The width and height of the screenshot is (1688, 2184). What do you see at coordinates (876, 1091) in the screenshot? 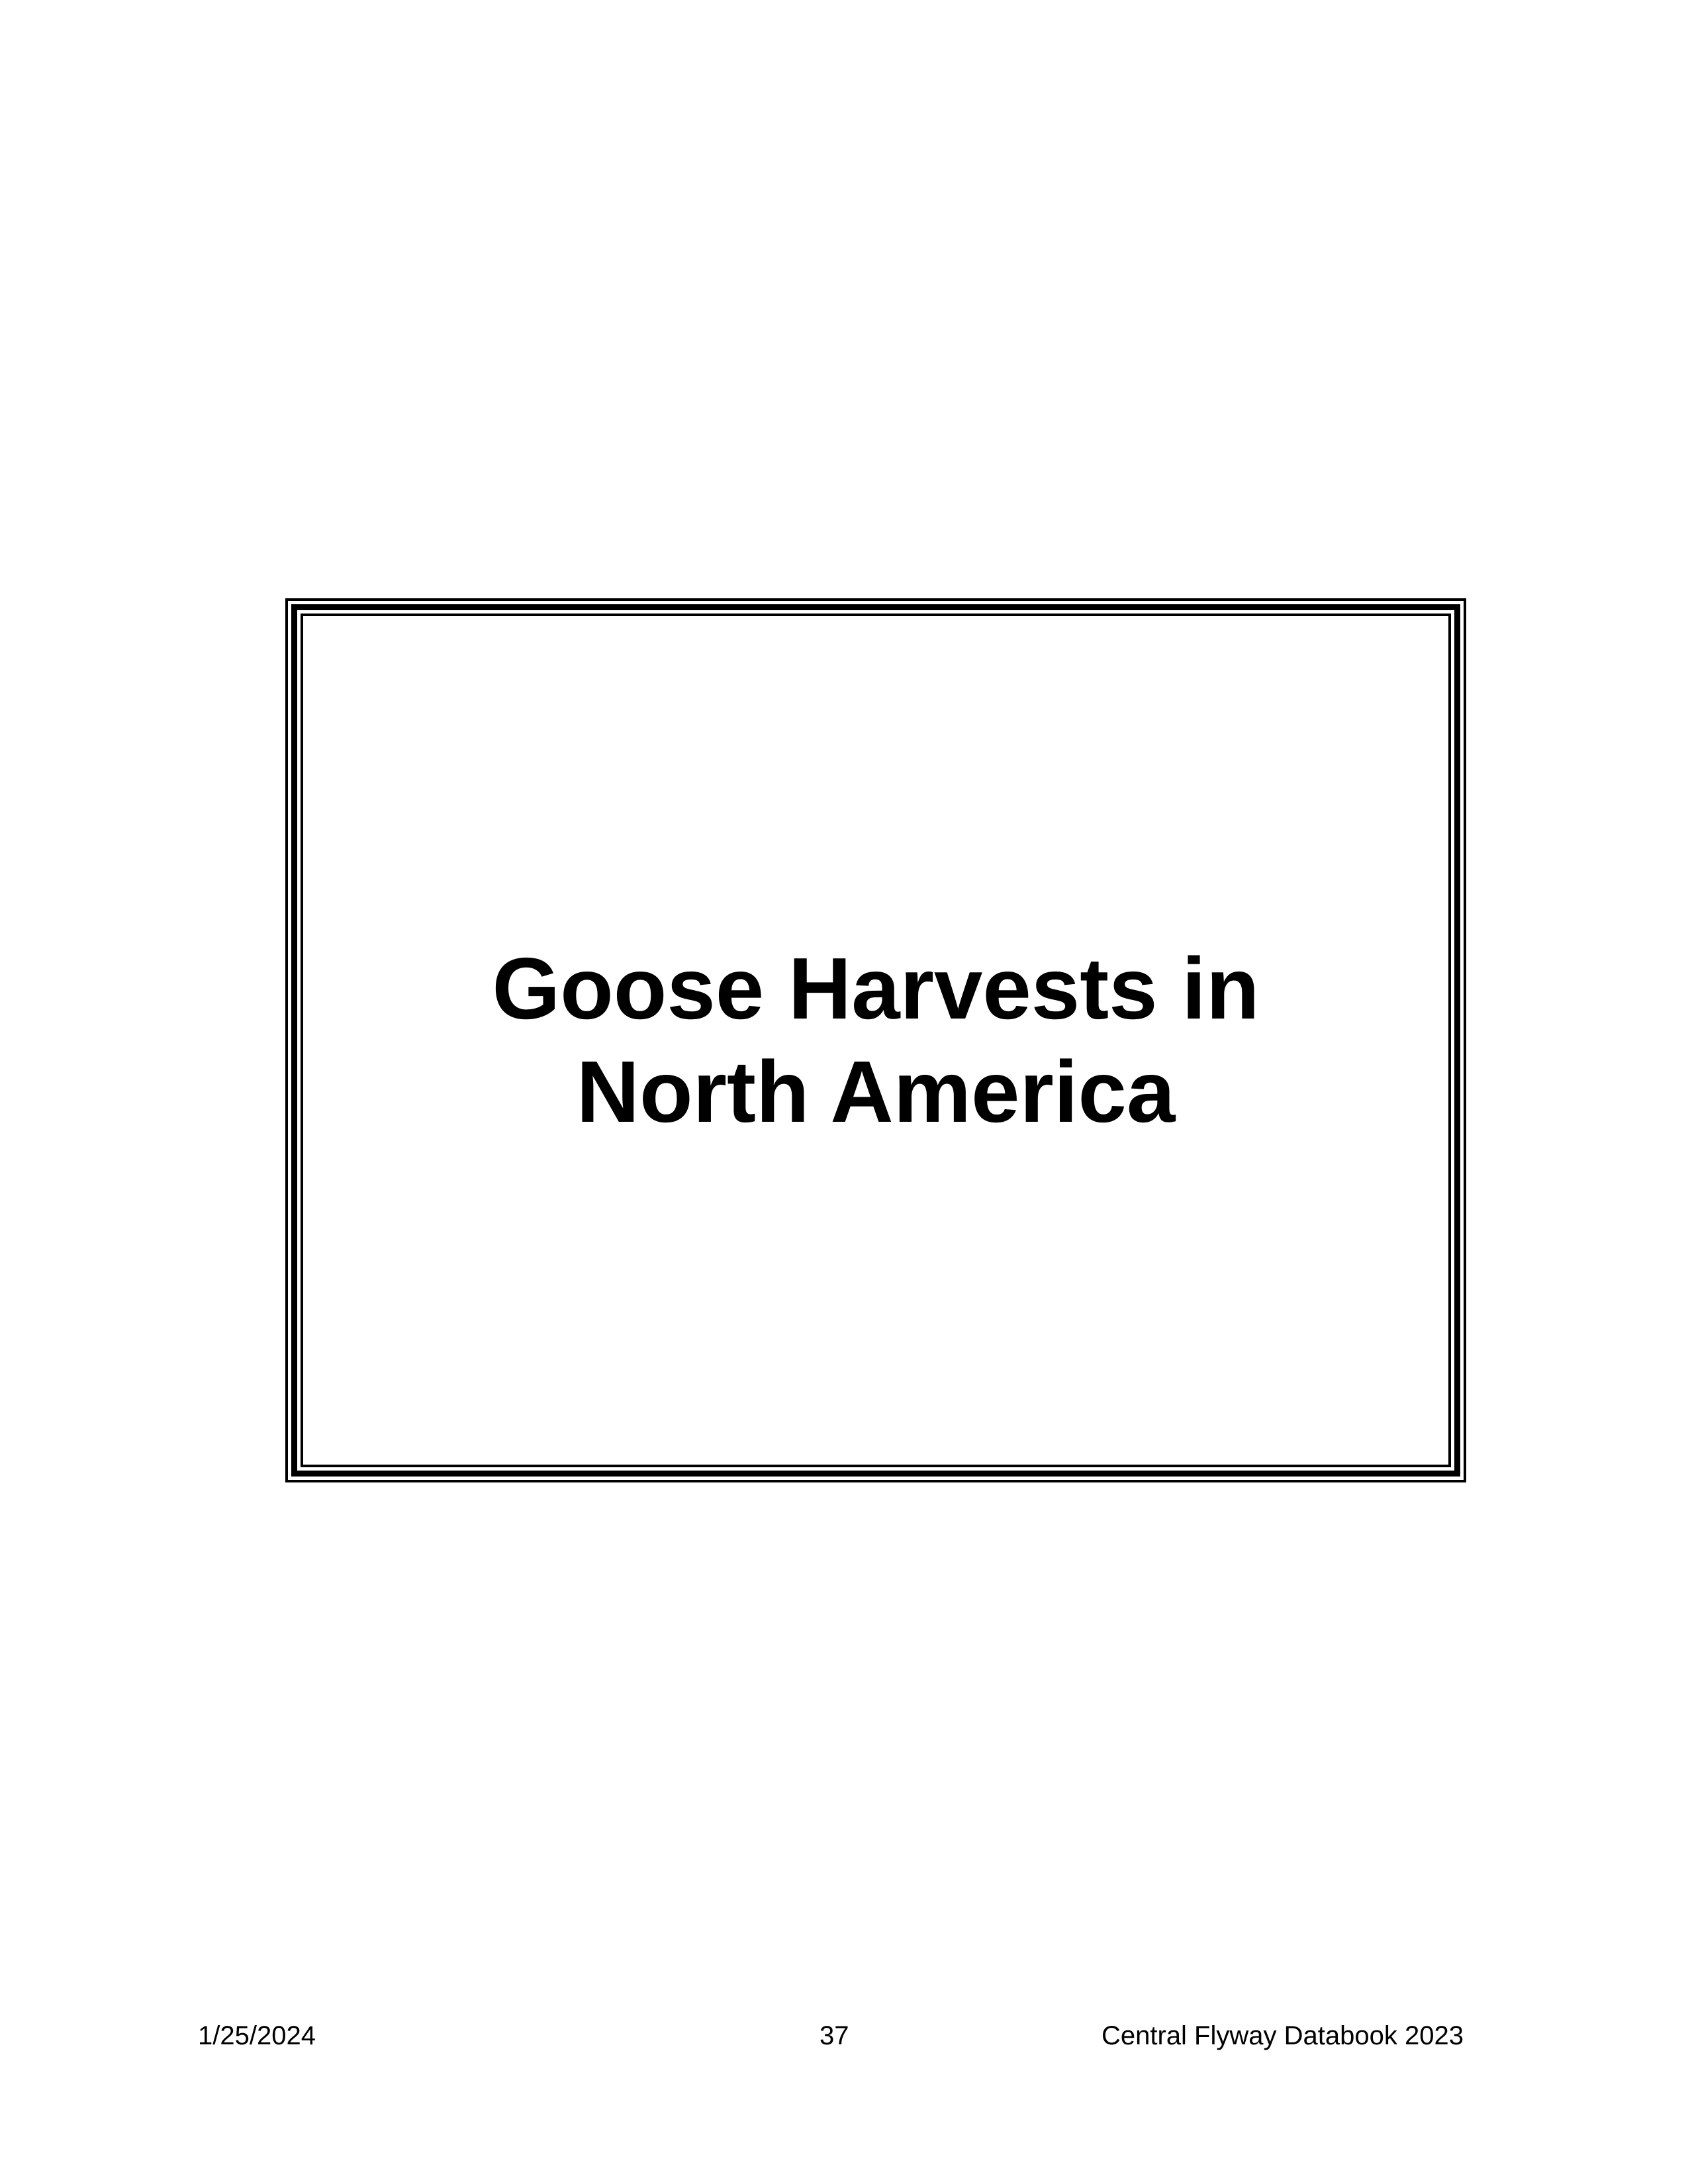
I see `section-title-line-2: North America` at bounding box center [876, 1091].